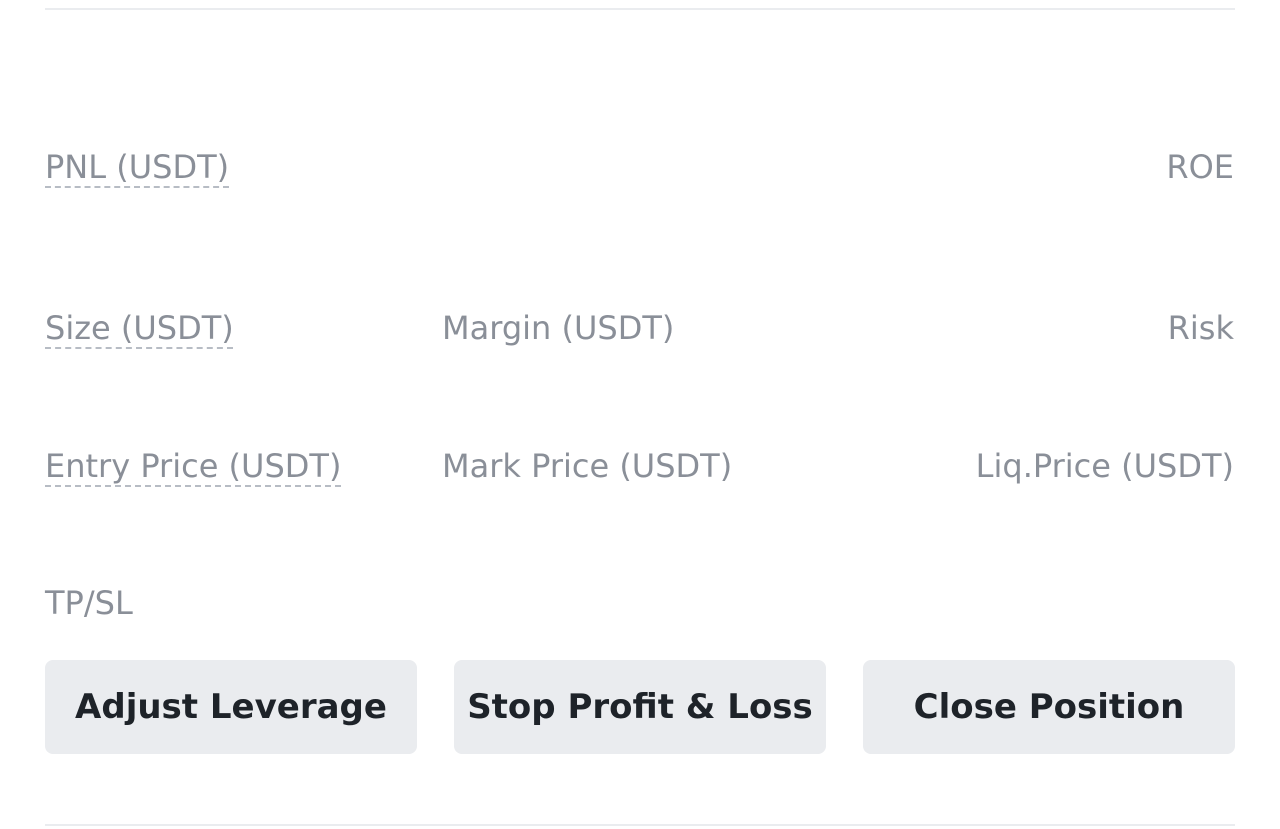 Image resolution: width=1280 pixels, height=829 pixels. I want to click on adjust-leverage-button: Adjust Leverage, so click(231, 707).